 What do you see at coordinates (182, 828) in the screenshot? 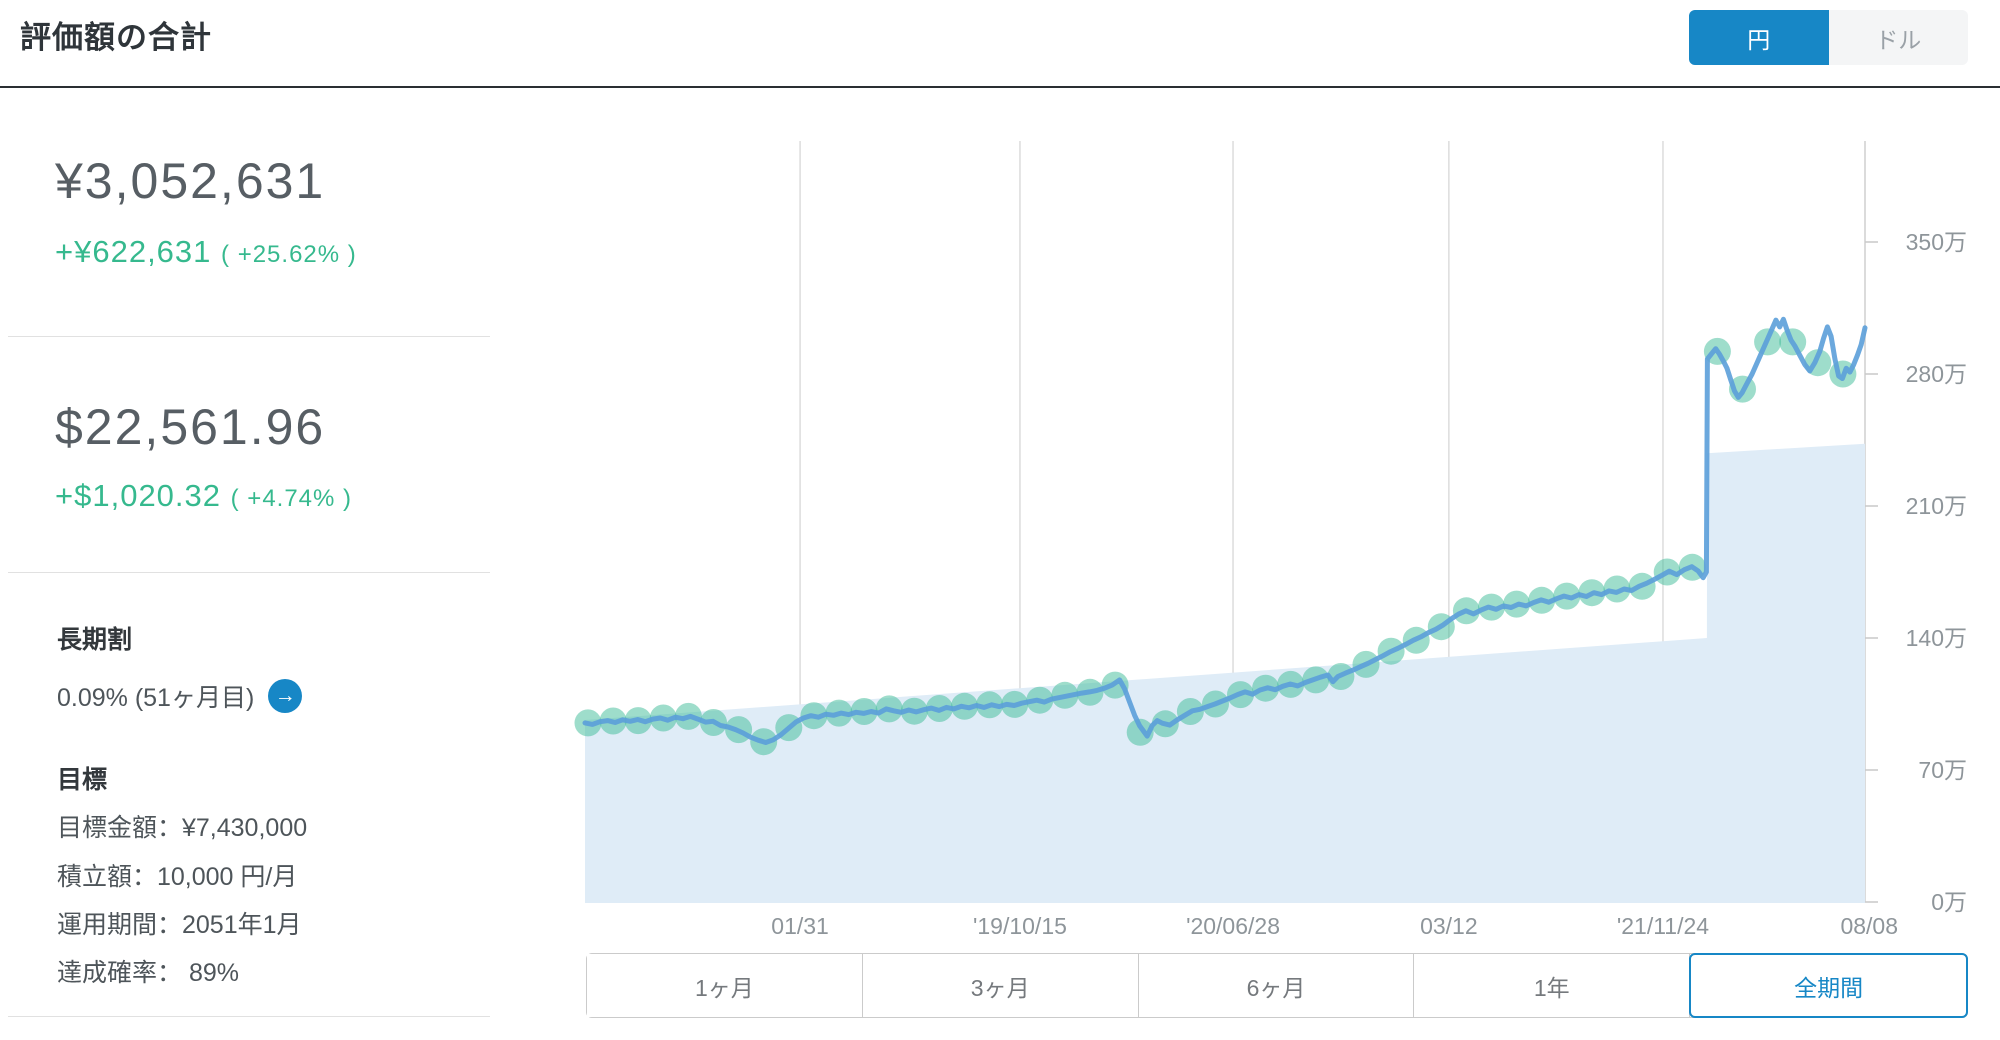
I see `goal-target-amount: 目標金額：¥7,430,000` at bounding box center [182, 828].